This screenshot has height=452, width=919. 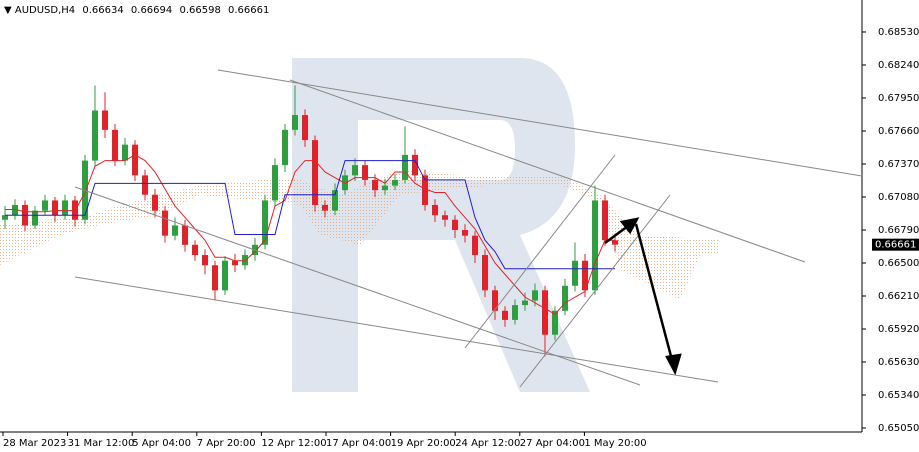 I want to click on trendline, so click(x=540, y=251).